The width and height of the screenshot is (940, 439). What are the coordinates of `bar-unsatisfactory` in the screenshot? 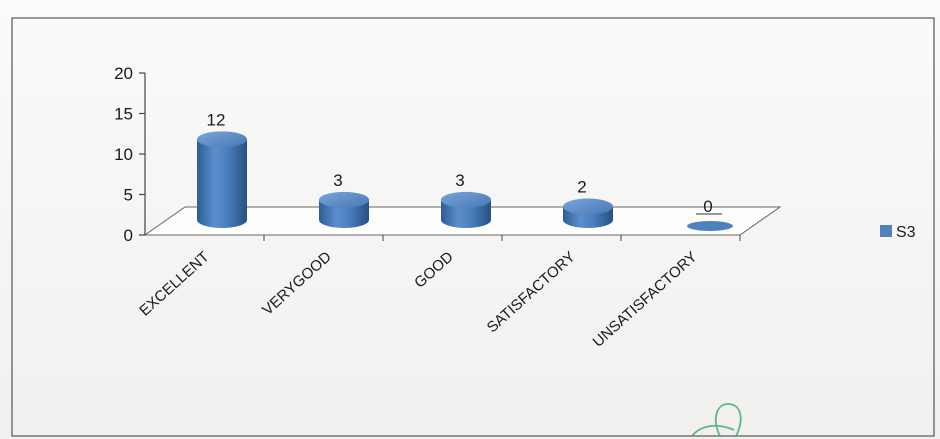 It's located at (710, 226).